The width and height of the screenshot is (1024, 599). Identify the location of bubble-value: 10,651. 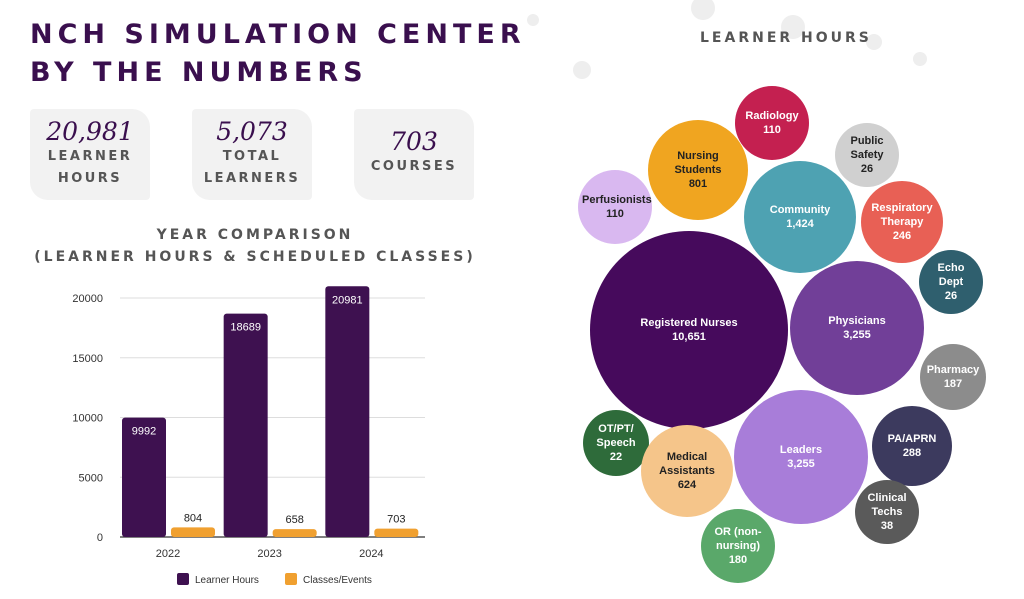
(689, 337).